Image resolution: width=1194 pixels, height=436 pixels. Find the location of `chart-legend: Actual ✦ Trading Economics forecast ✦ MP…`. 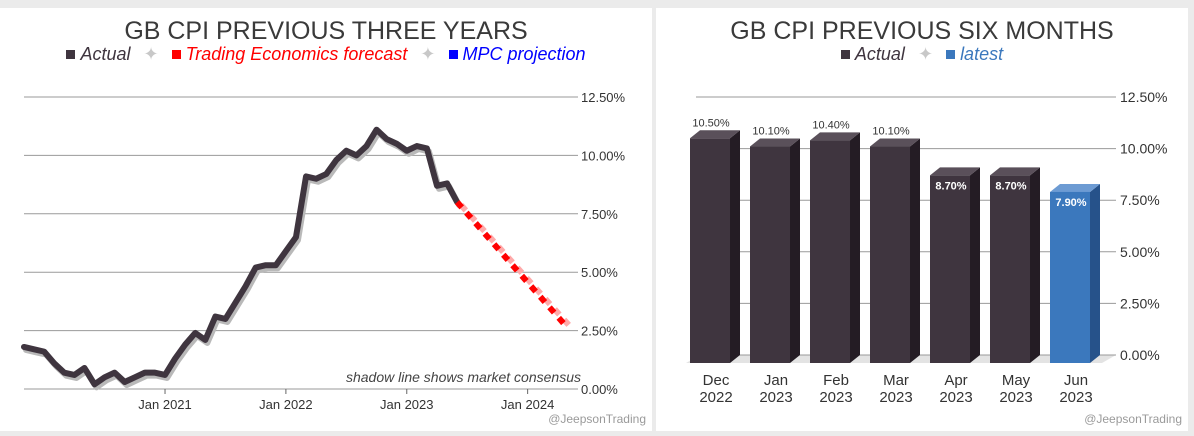

chart-legend: Actual ✦ Trading Economics forecast ✦ MP… is located at coordinates (326, 54).